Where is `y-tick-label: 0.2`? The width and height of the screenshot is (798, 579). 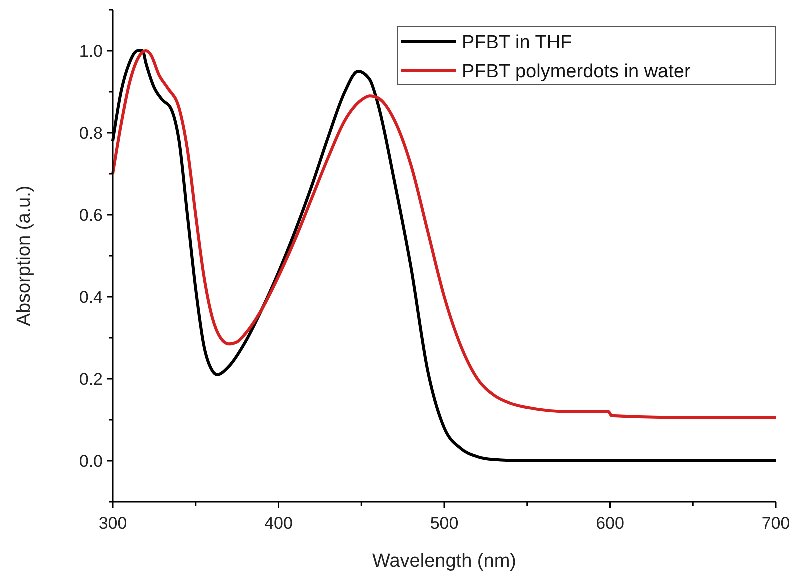 y-tick-label: 0.2 is located at coordinates (91, 379).